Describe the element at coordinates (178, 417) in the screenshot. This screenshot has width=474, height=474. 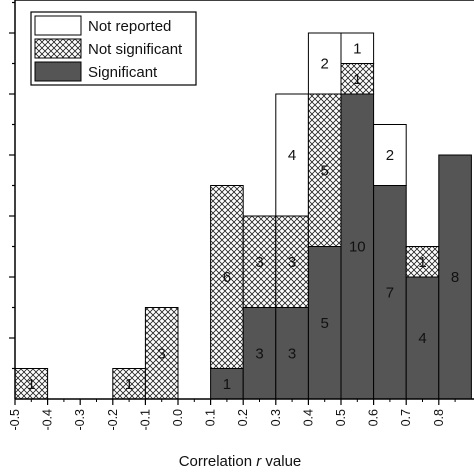
I see `x-tick-label: 0.0` at that location.